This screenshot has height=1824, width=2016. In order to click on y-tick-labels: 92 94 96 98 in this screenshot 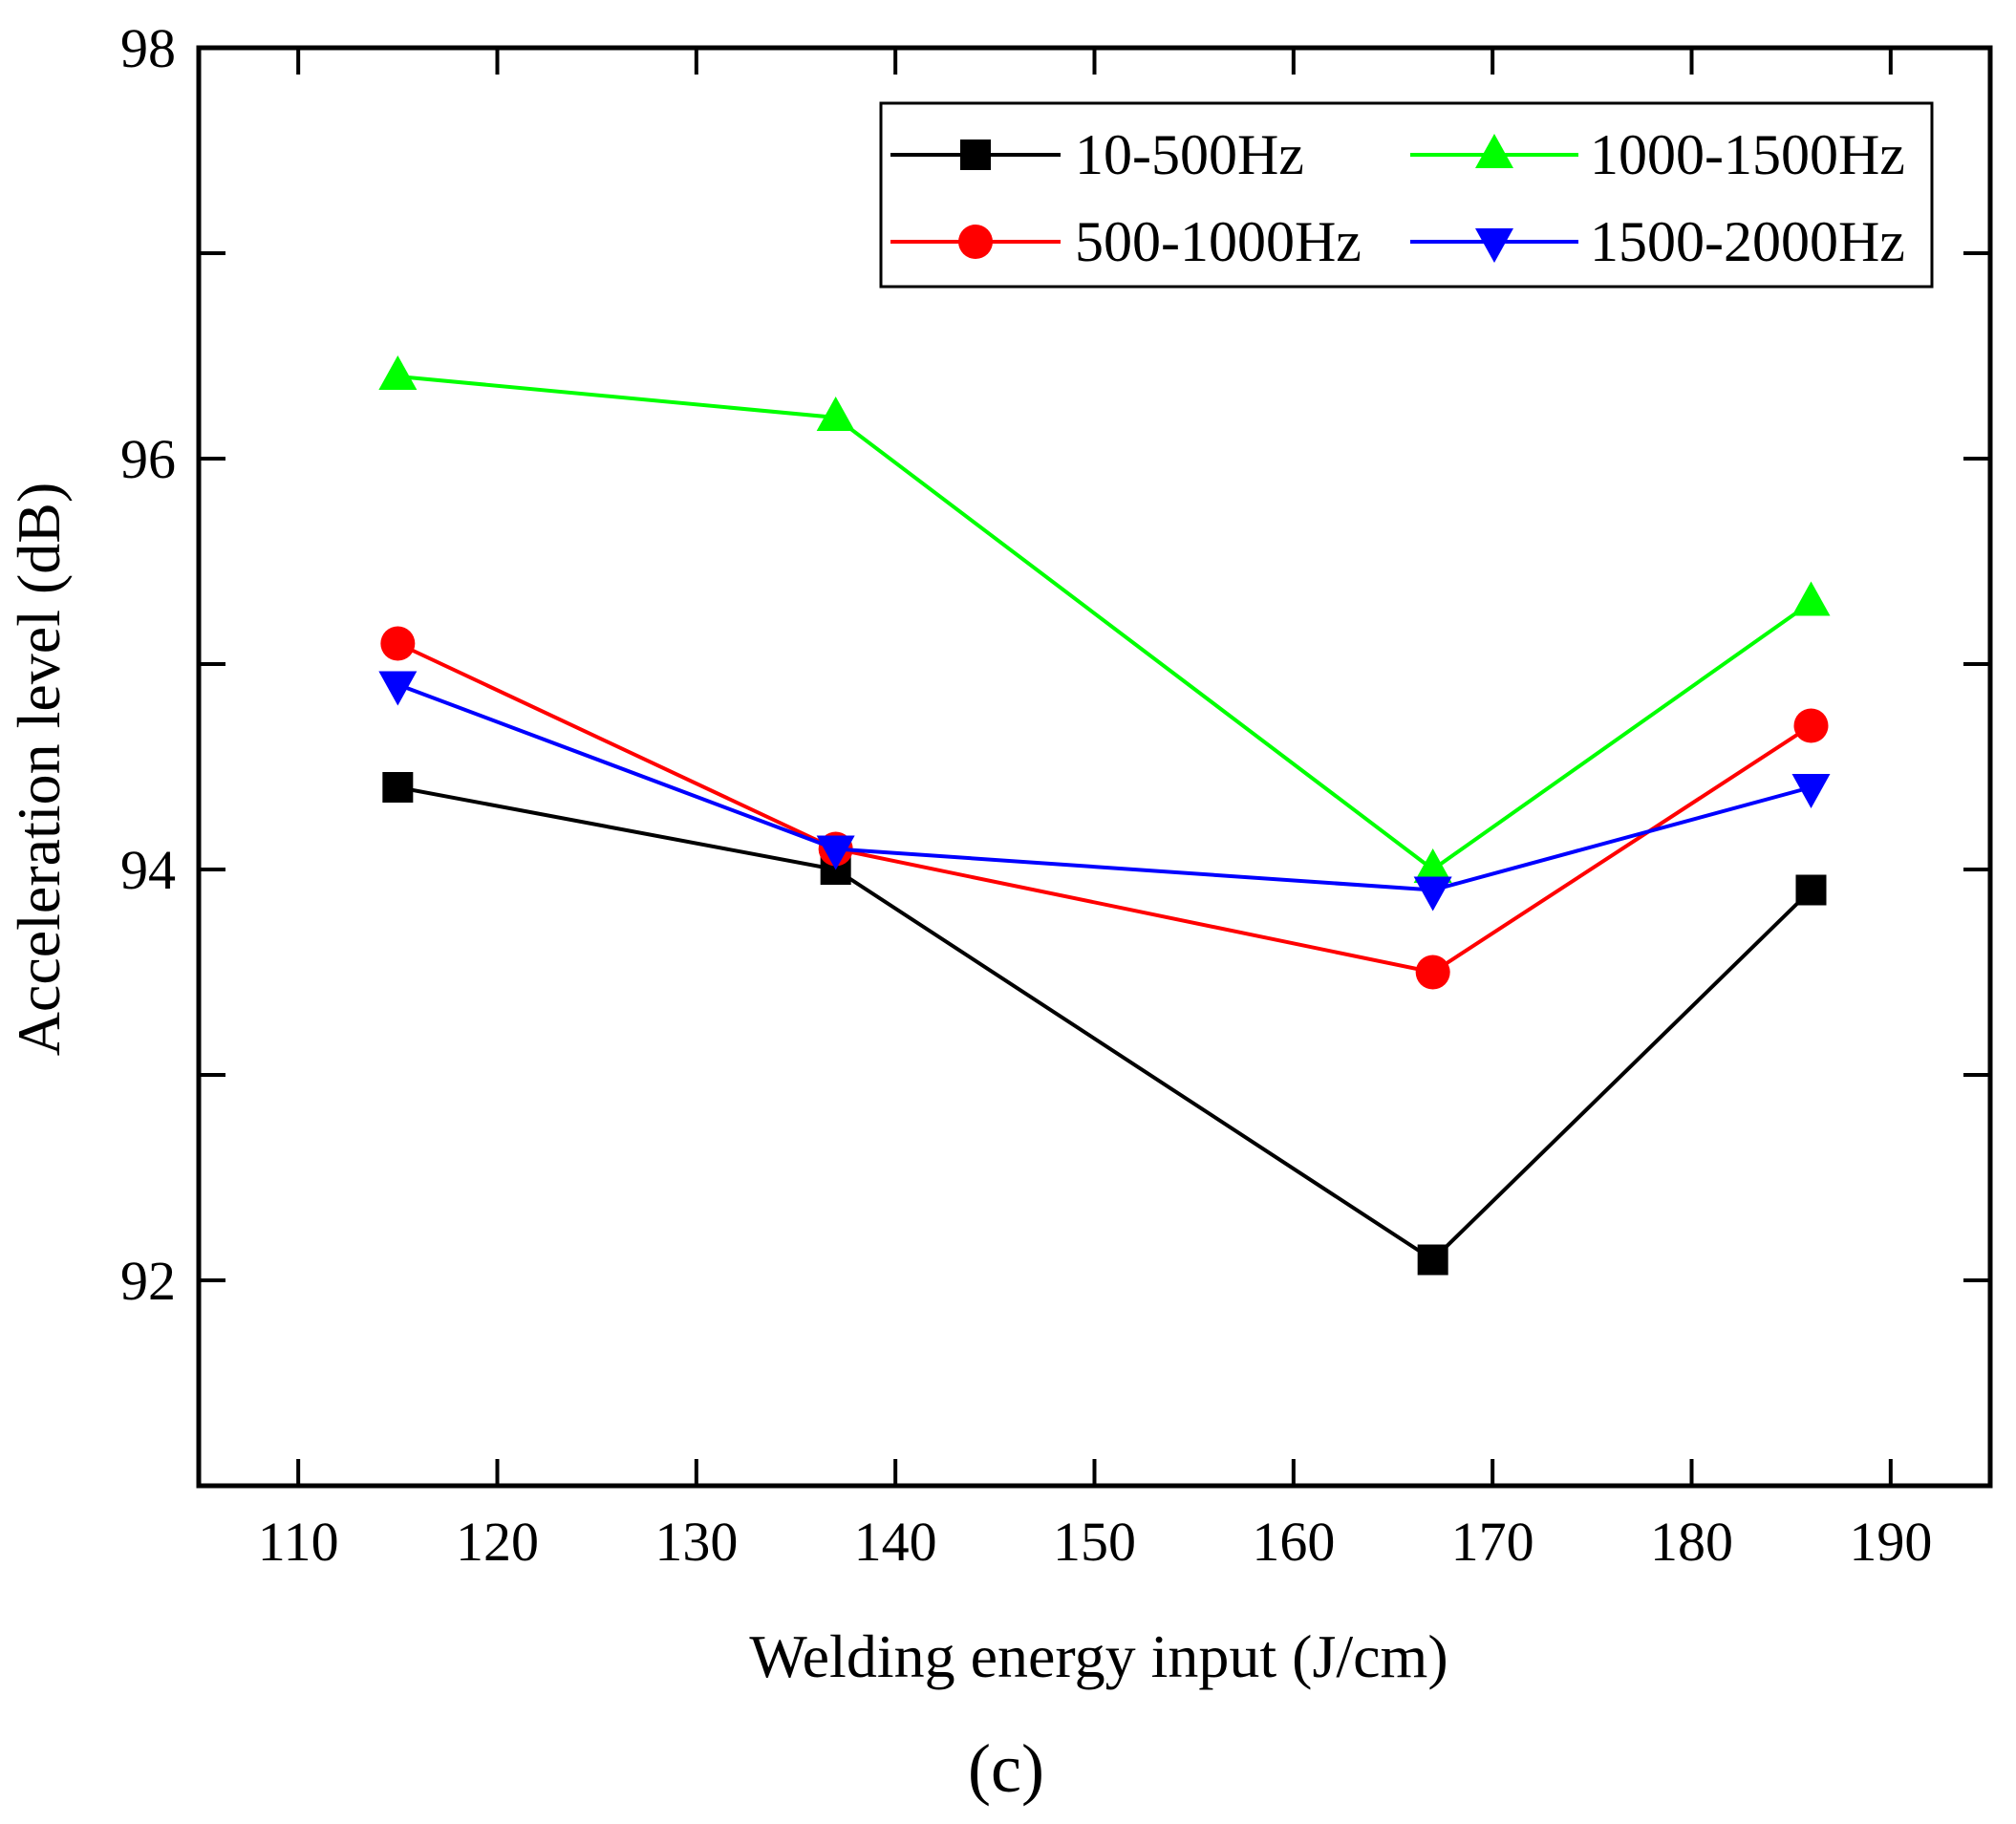, I will do `click(148, 665)`.